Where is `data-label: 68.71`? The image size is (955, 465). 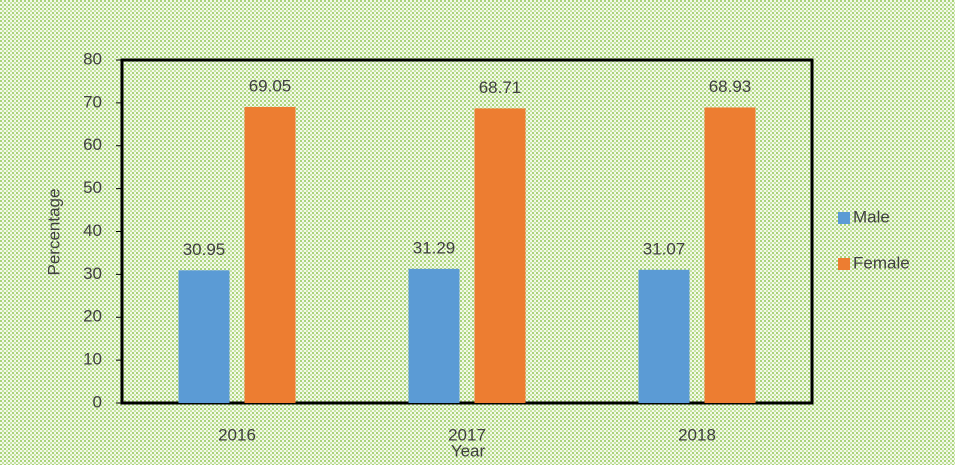 data-label: 68.71 is located at coordinates (500, 87).